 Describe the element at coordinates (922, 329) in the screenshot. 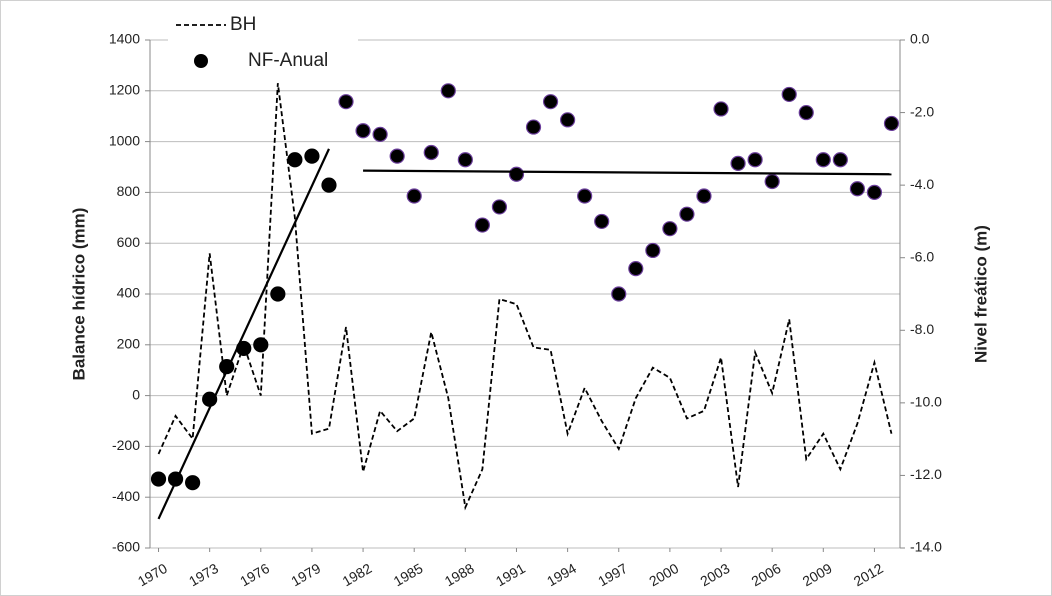

I see `y2-tick-label: -8.0` at that location.